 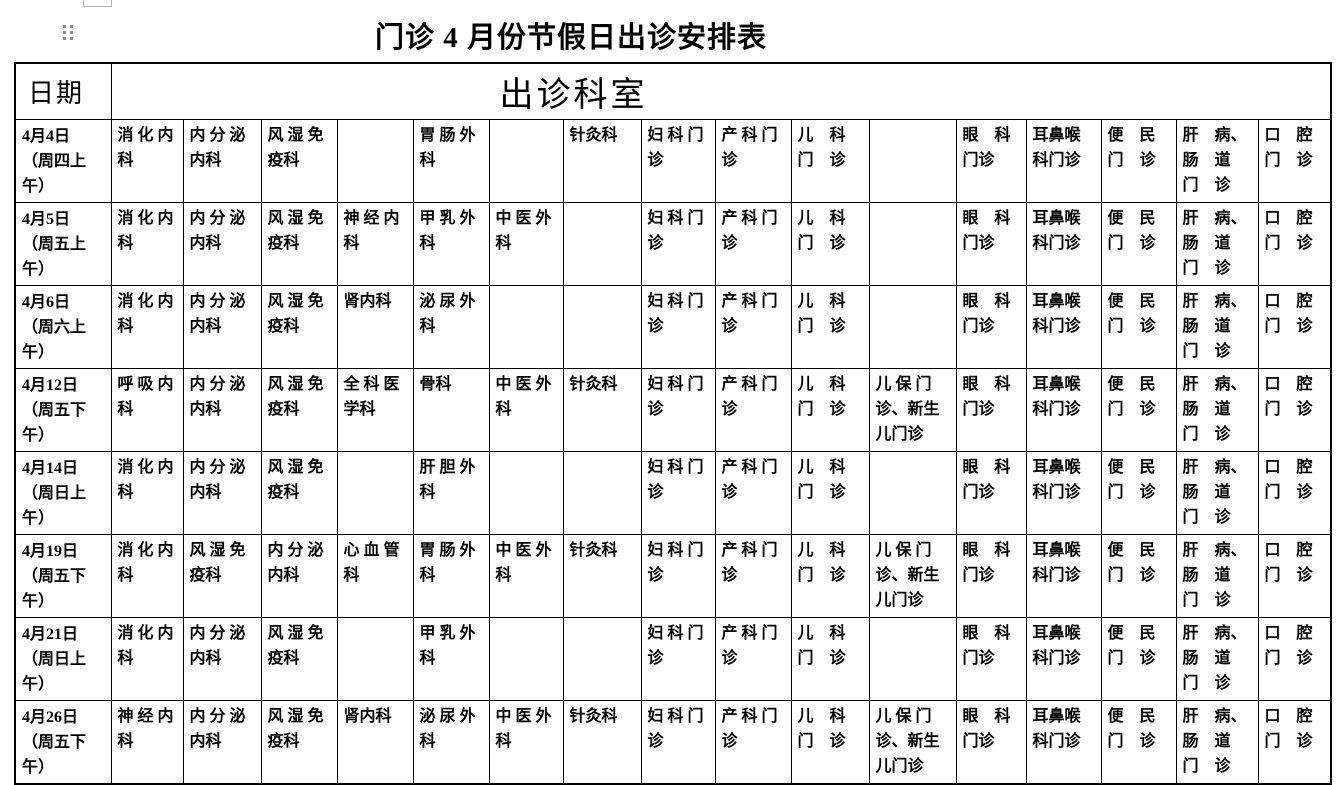 What do you see at coordinates (721, 91) in the screenshot?
I see `departments-column-header: 出诊科室` at bounding box center [721, 91].